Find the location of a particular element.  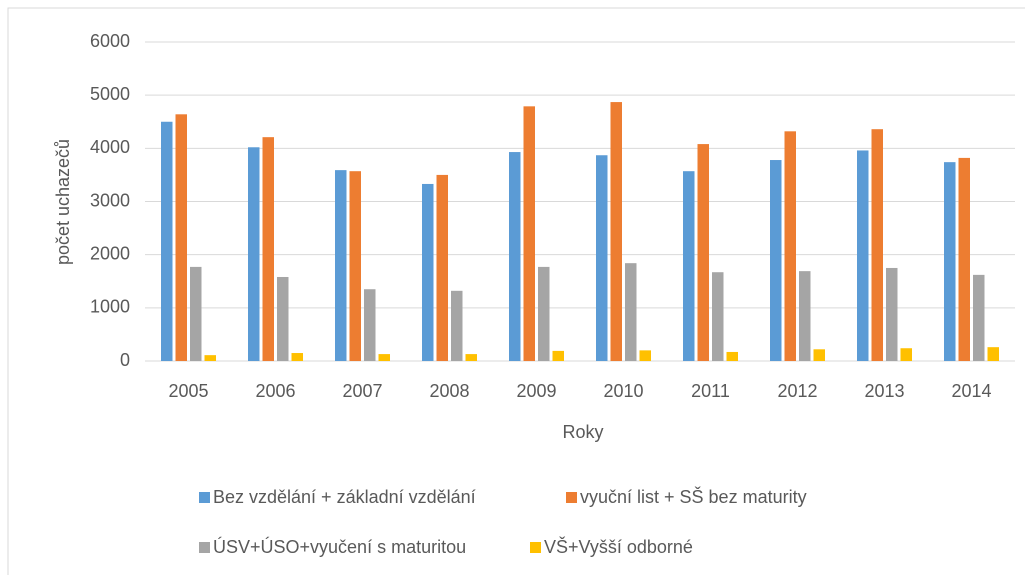

y-tick-label: 5000 is located at coordinates (110, 94).